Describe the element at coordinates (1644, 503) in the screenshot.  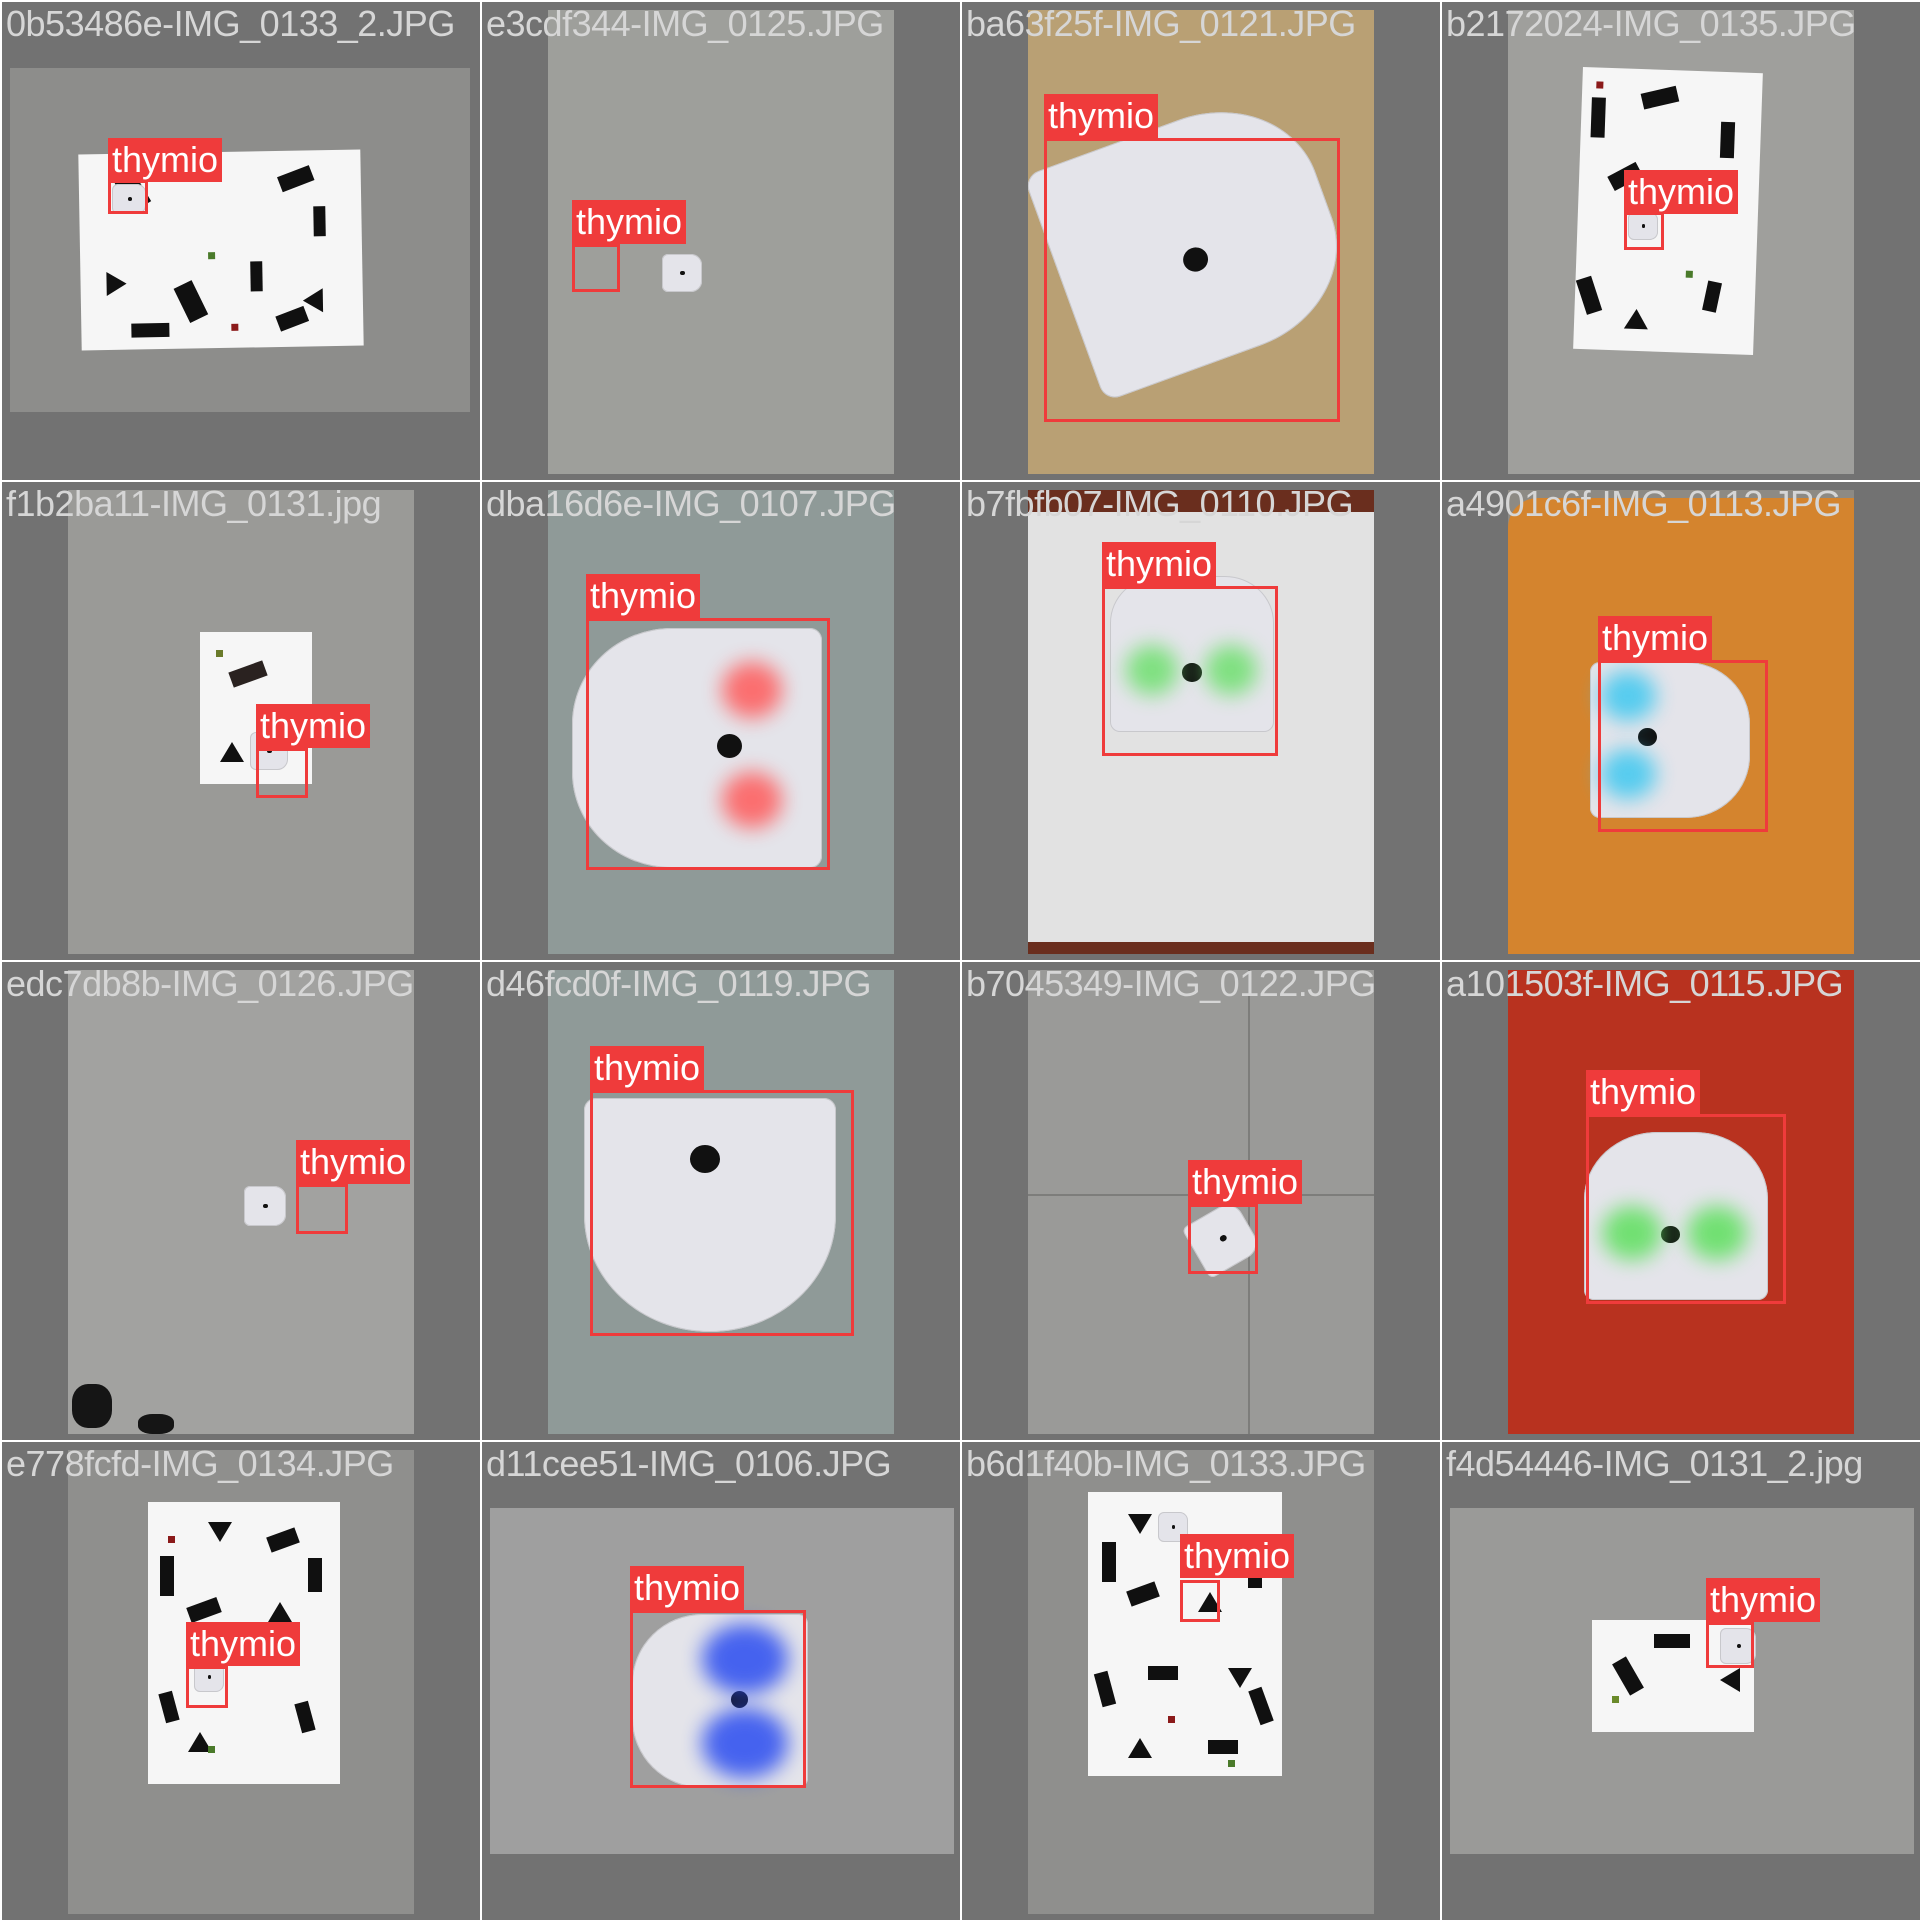
I see `image-filename: a4901c6f-IMG_0113.JPG` at that location.